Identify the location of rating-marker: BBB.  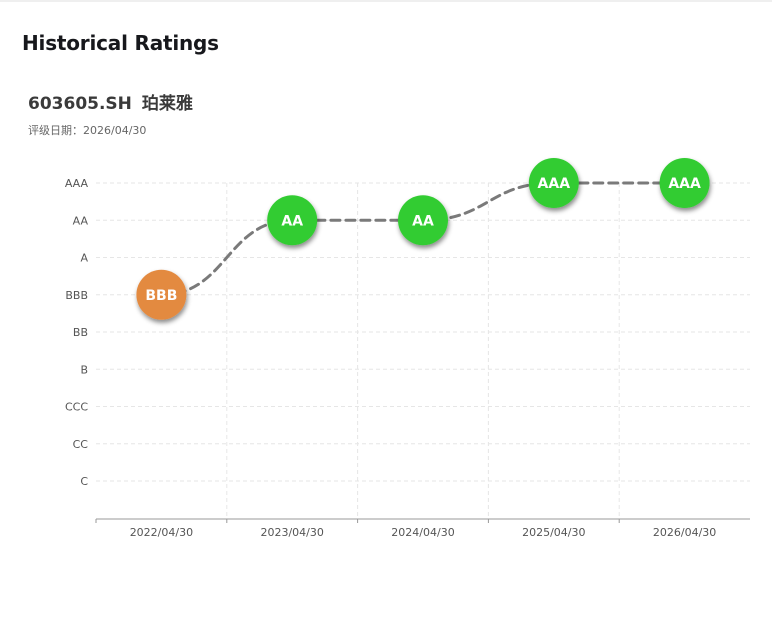
(161, 294).